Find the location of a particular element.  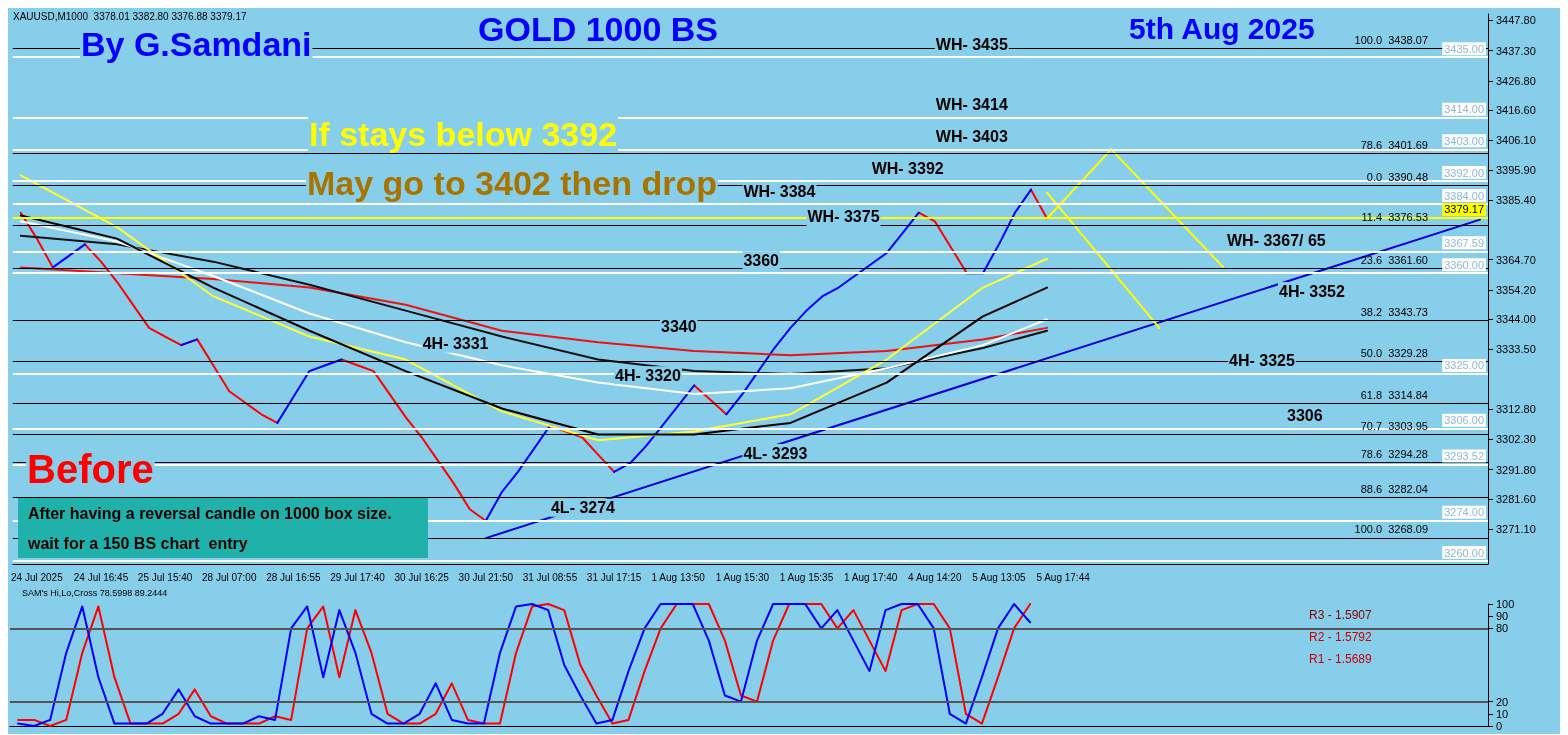

ref-line-label: 78.6 3294.28 is located at coordinates (1394, 453).